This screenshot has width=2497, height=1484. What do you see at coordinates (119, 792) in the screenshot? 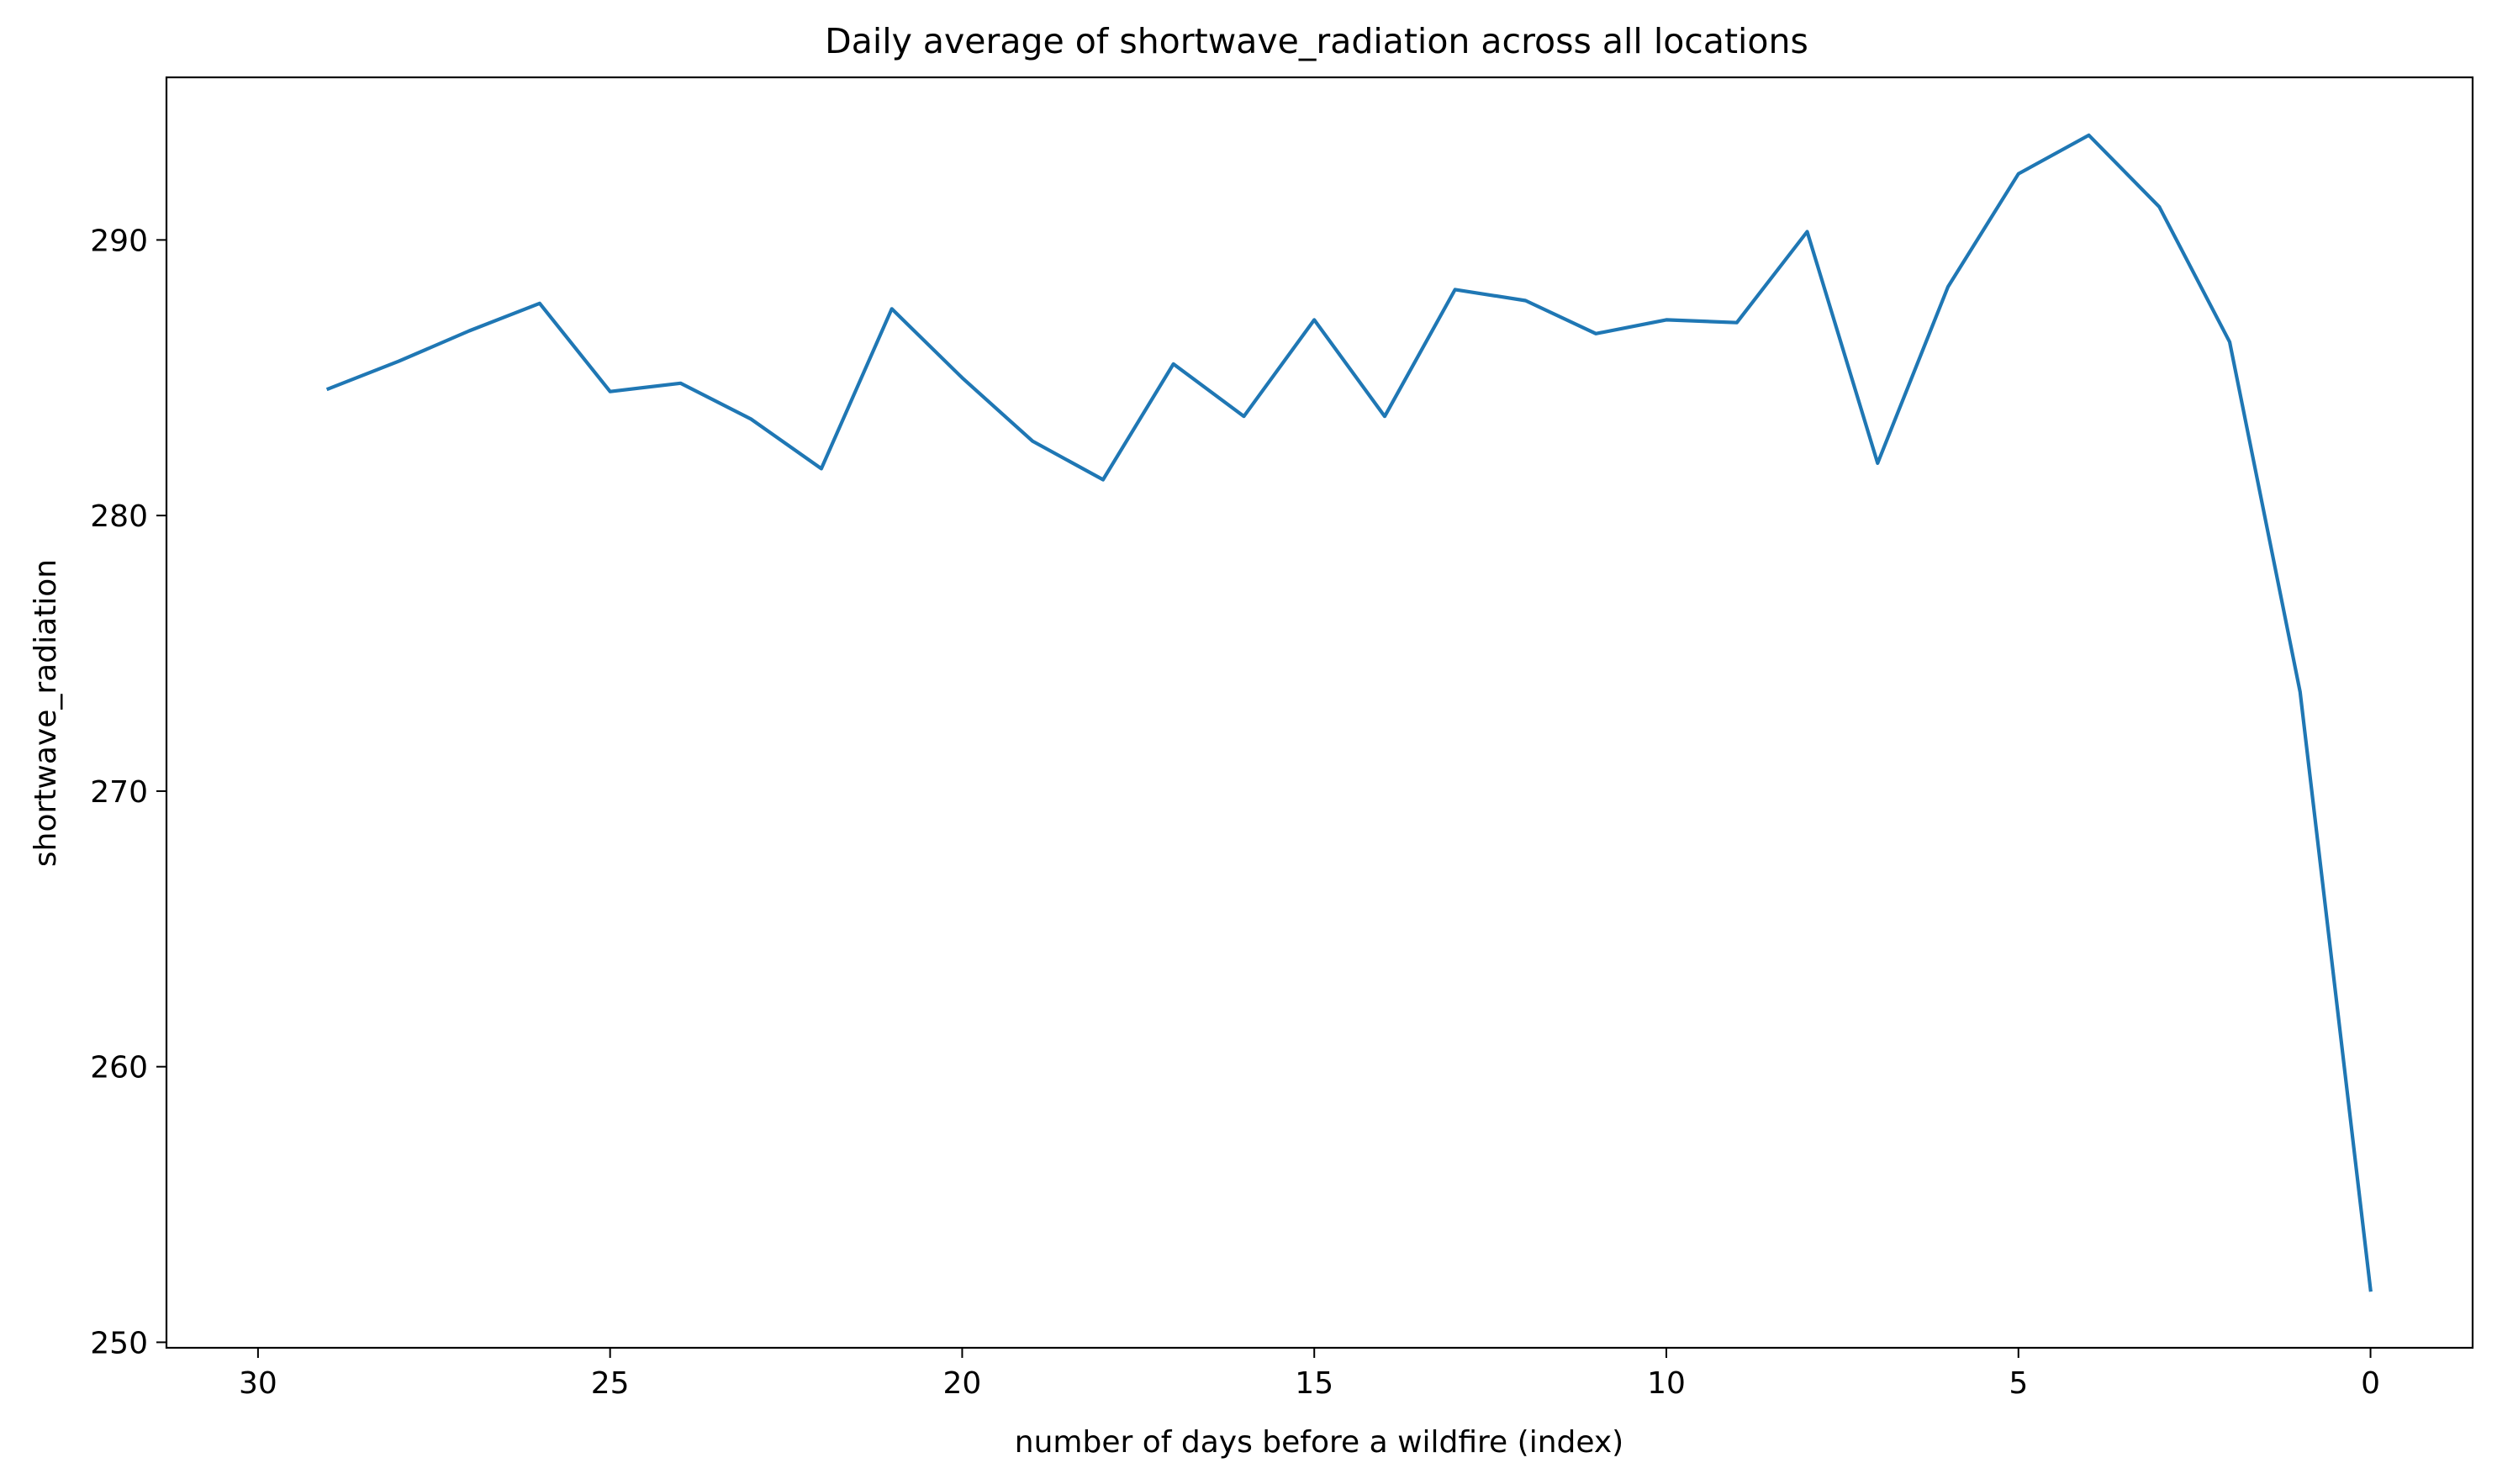
I see `y-tick-label: 270` at bounding box center [119, 792].